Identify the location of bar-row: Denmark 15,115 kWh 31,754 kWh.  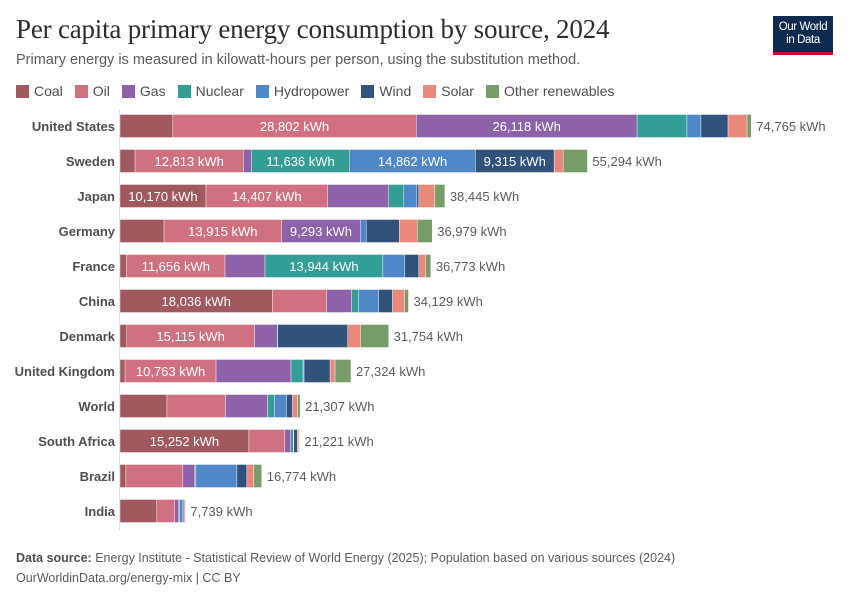
(261, 336).